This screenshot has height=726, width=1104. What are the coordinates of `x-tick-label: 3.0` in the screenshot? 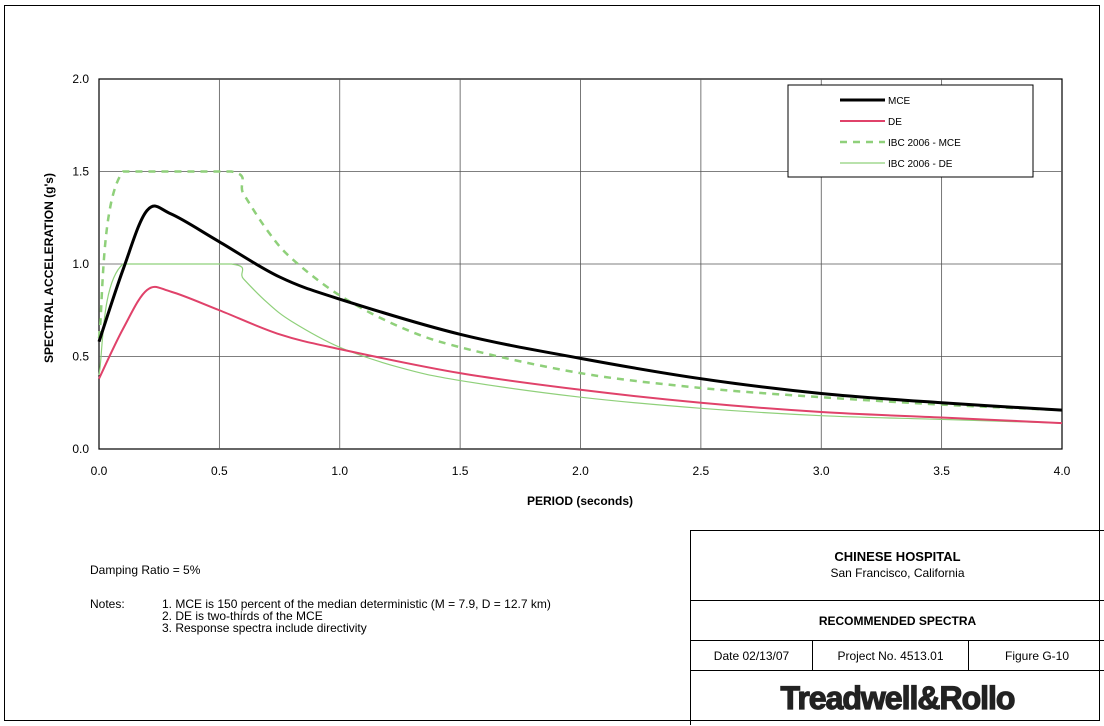 It's located at (821, 471).